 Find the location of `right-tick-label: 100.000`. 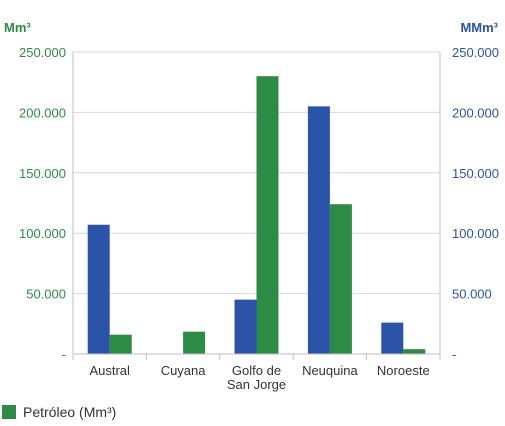

right-tick-label: 100.000 is located at coordinates (475, 233).